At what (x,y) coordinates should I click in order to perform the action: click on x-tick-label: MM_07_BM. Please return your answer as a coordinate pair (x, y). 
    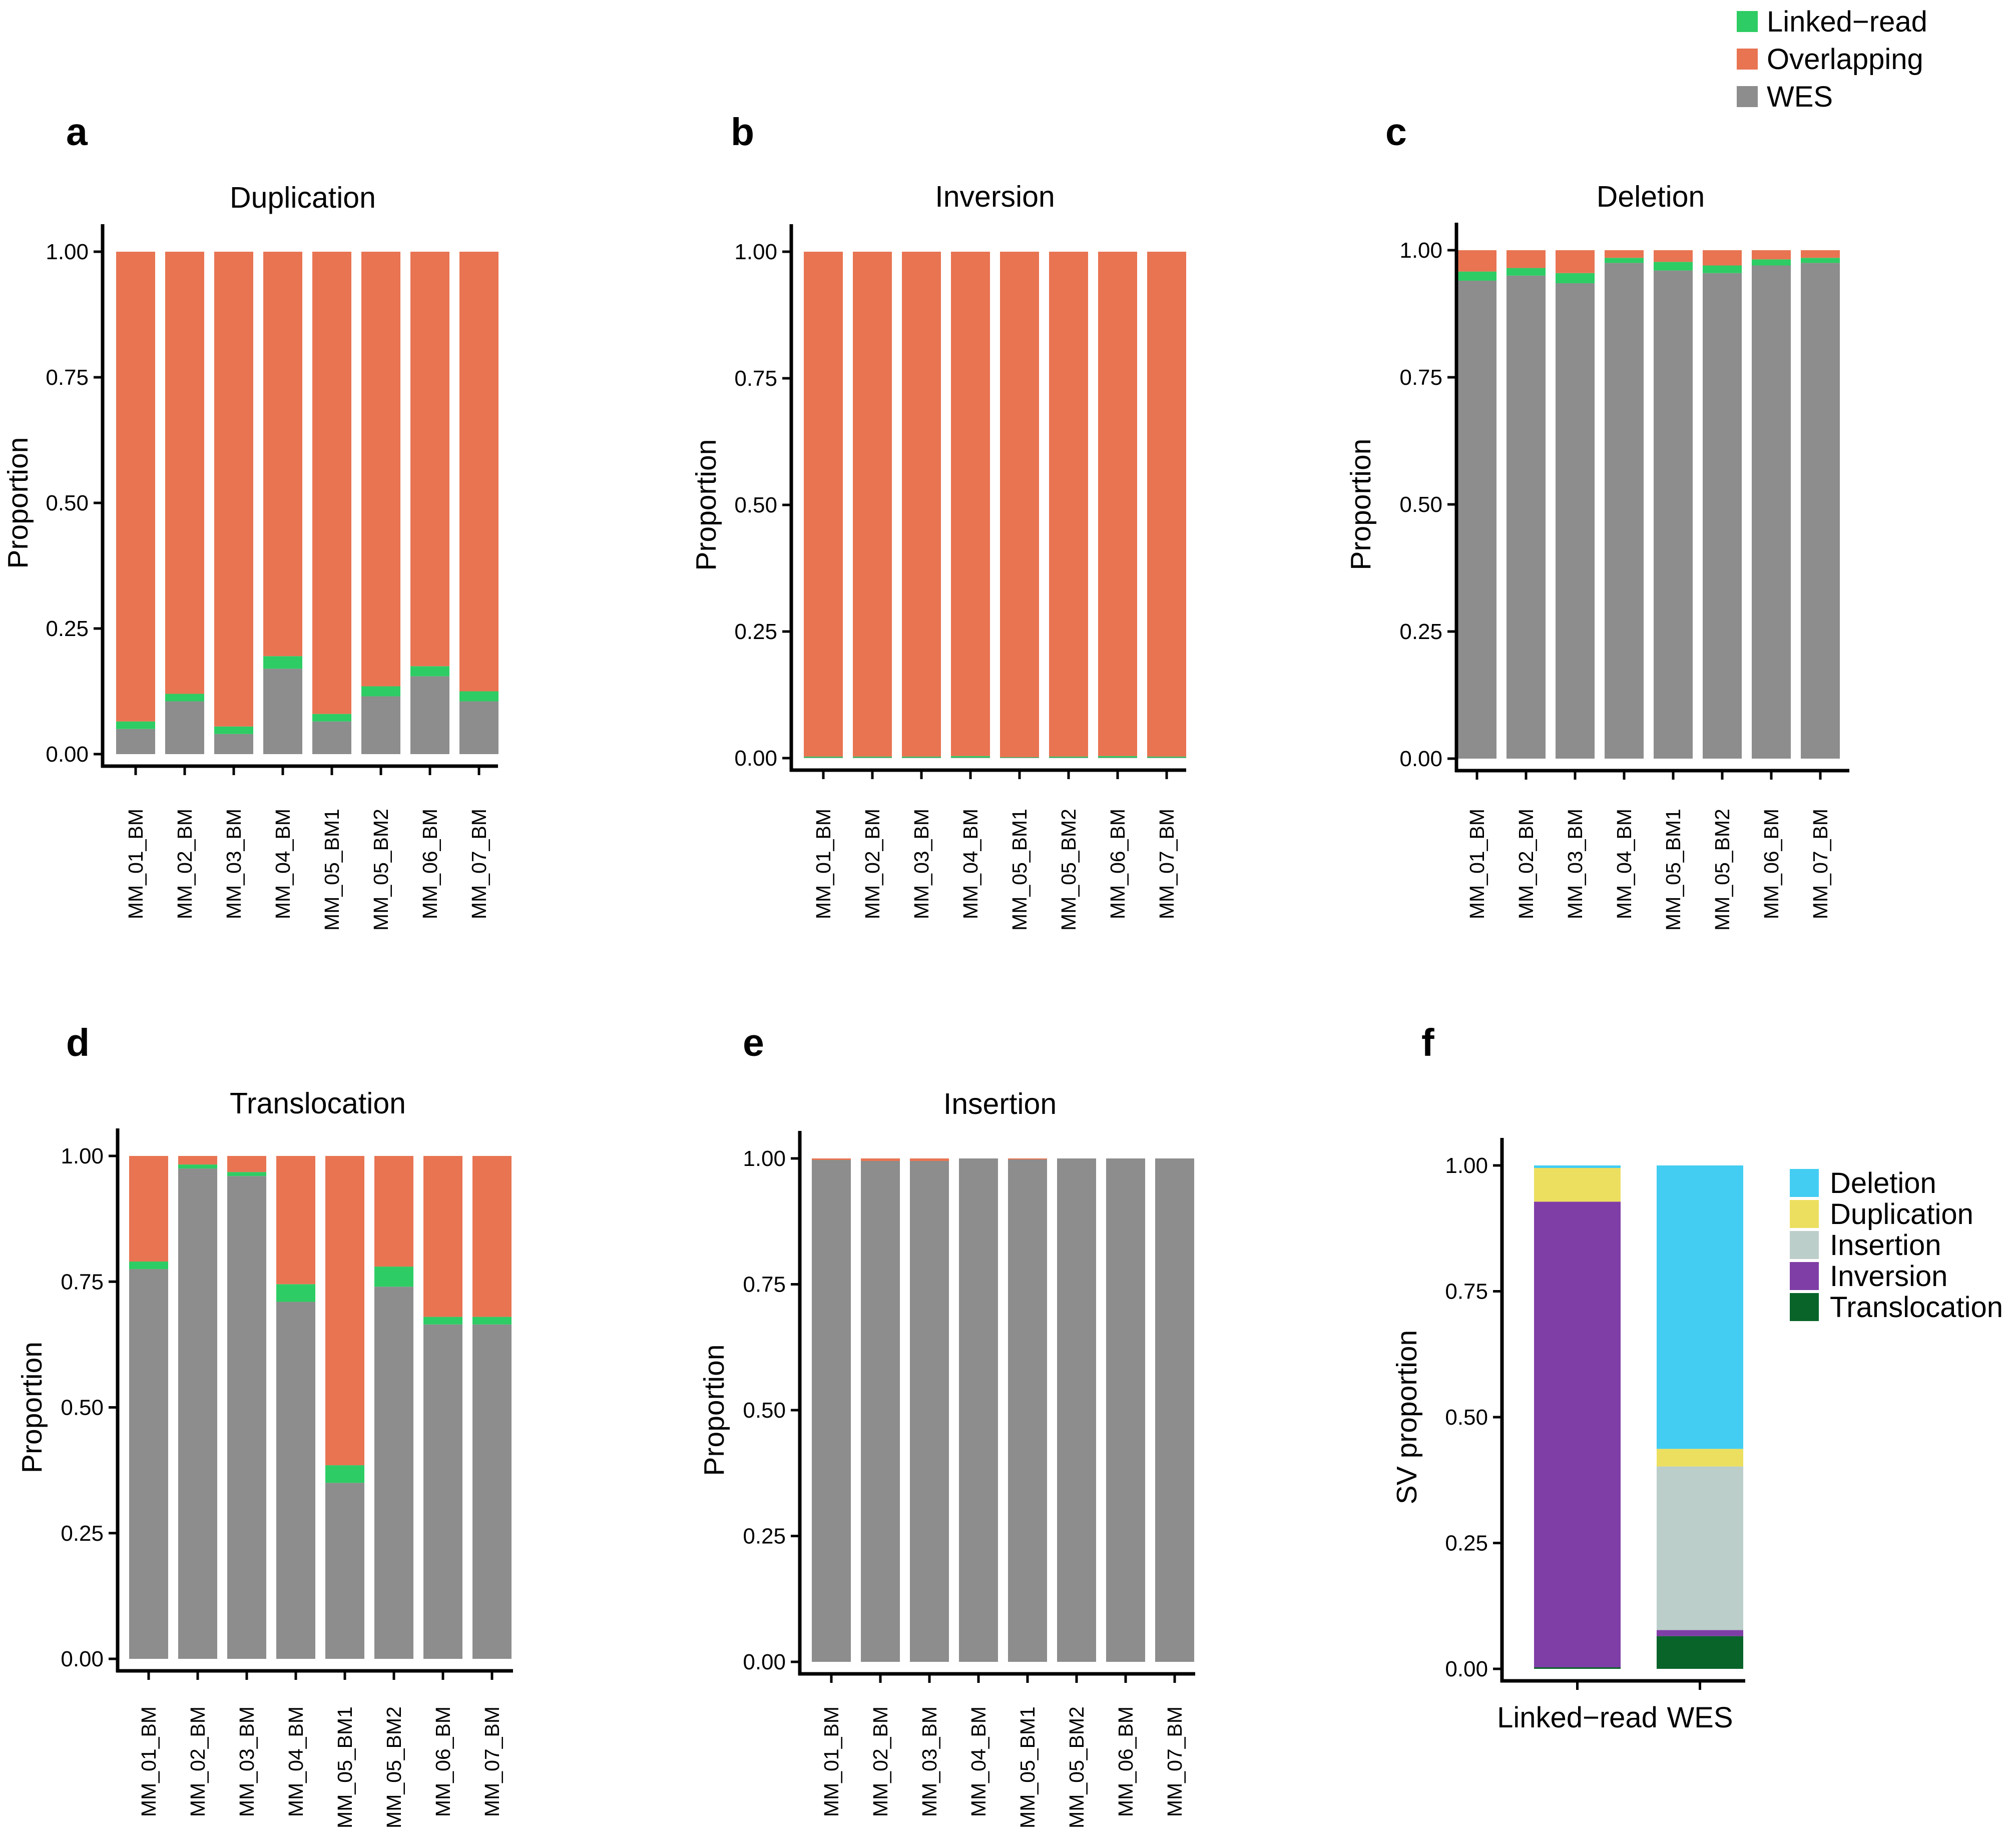
    Looking at the image, I should click on (492, 1762).